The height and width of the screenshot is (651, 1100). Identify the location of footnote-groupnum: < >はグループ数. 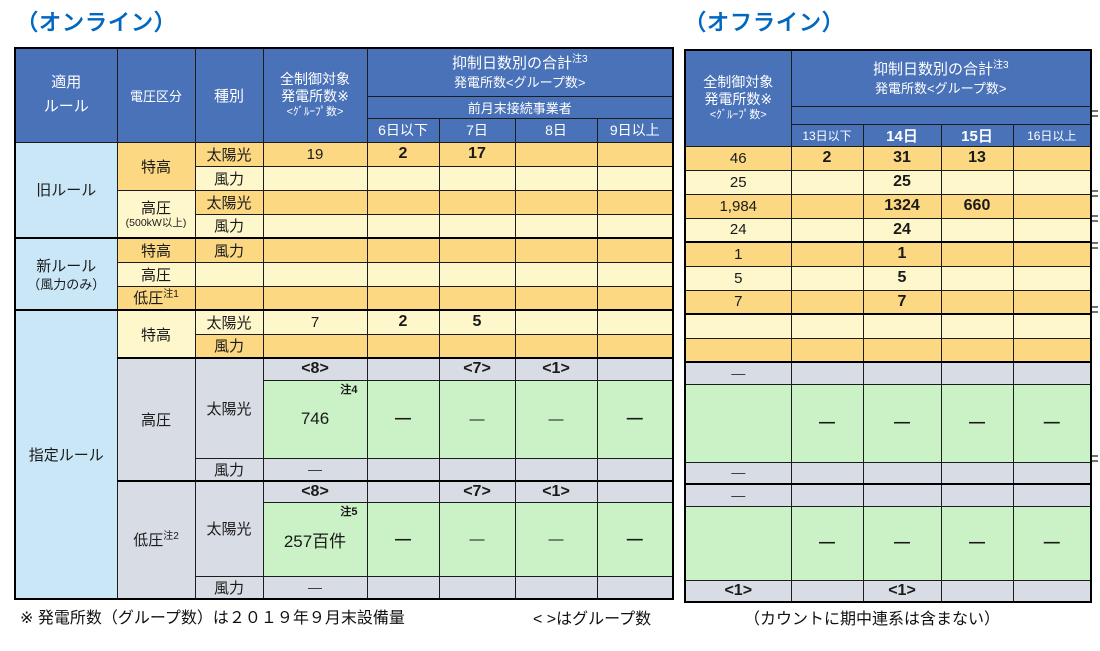
(592, 619).